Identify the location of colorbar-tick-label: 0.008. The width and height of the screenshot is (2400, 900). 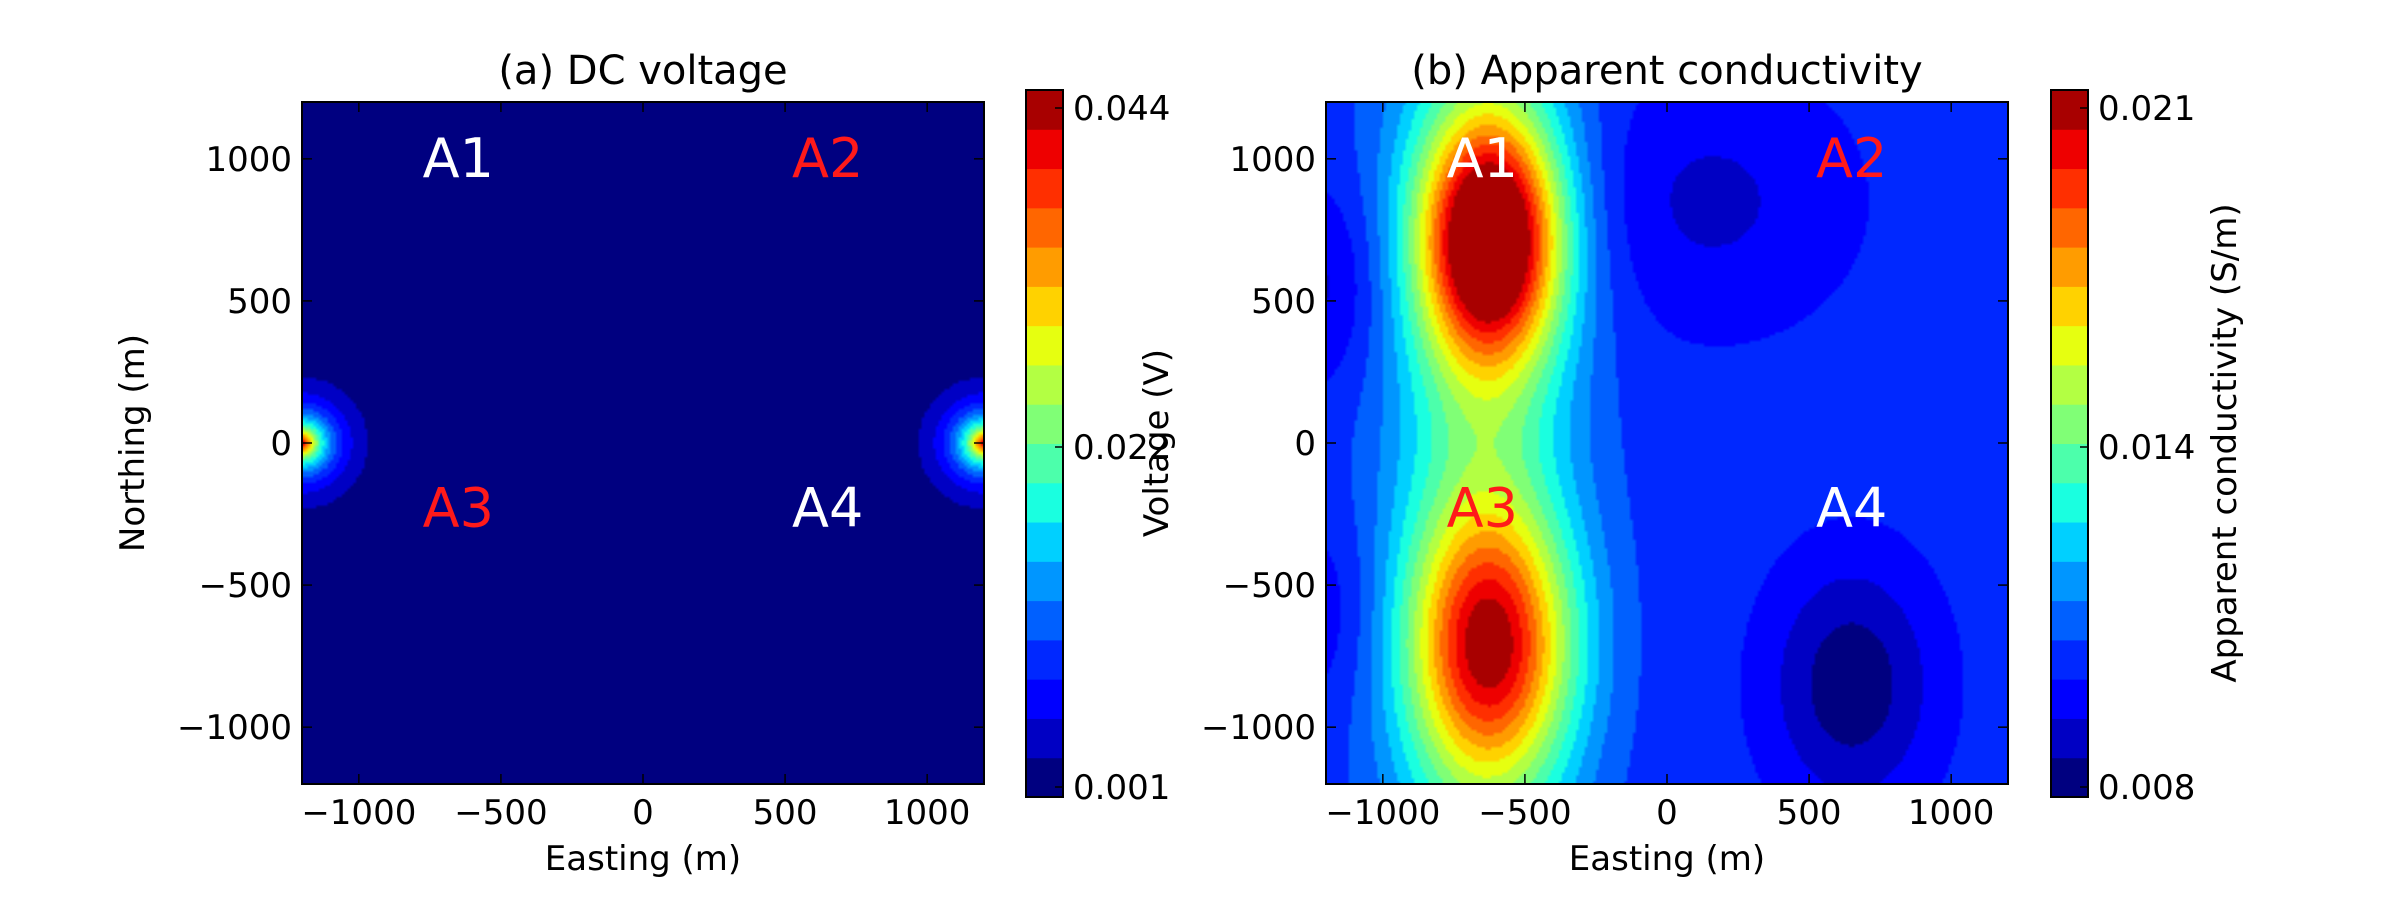
(2146, 788).